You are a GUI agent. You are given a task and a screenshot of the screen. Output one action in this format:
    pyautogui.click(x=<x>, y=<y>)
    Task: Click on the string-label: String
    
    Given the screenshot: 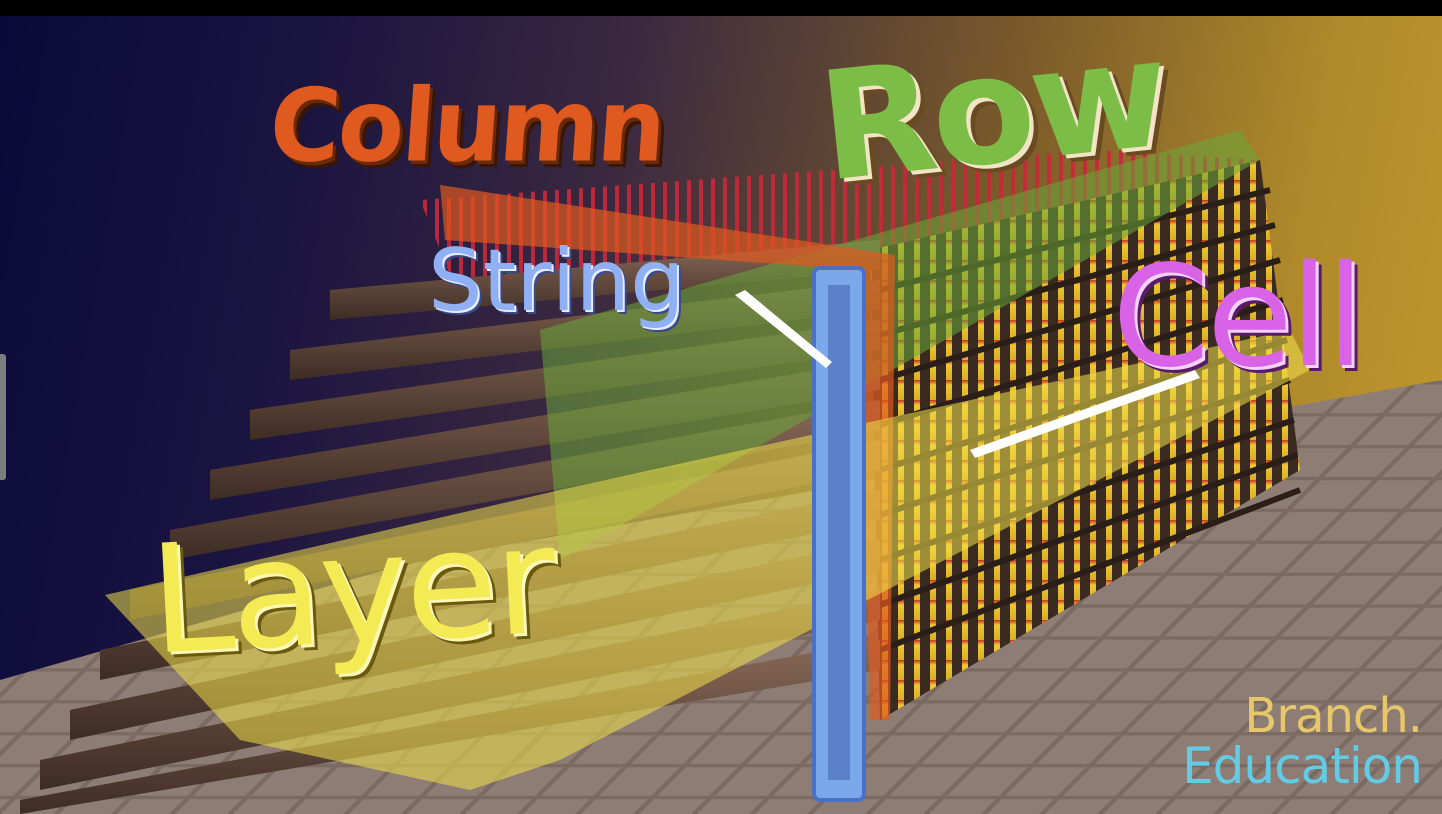 What is the action you would take?
    pyautogui.click(x=556, y=281)
    